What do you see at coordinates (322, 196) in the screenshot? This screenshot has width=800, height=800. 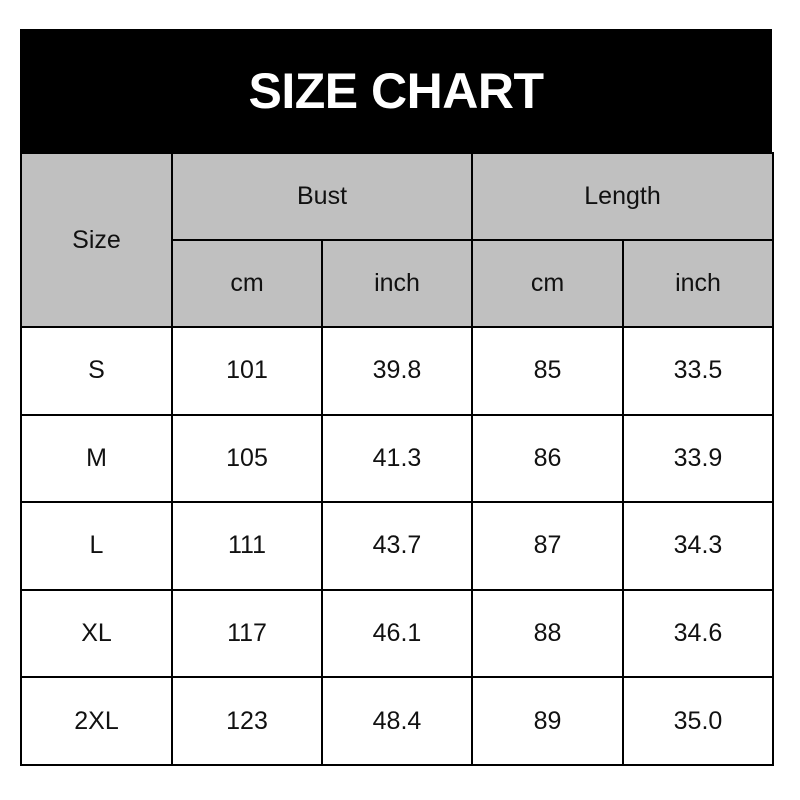 I see `header-bust: Bust` at bounding box center [322, 196].